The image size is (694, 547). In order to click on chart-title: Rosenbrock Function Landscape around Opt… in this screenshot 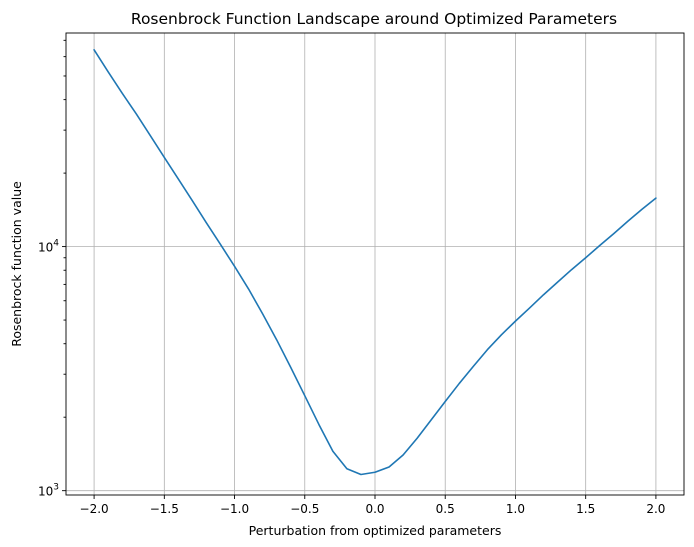, I will do `click(374, 19)`.